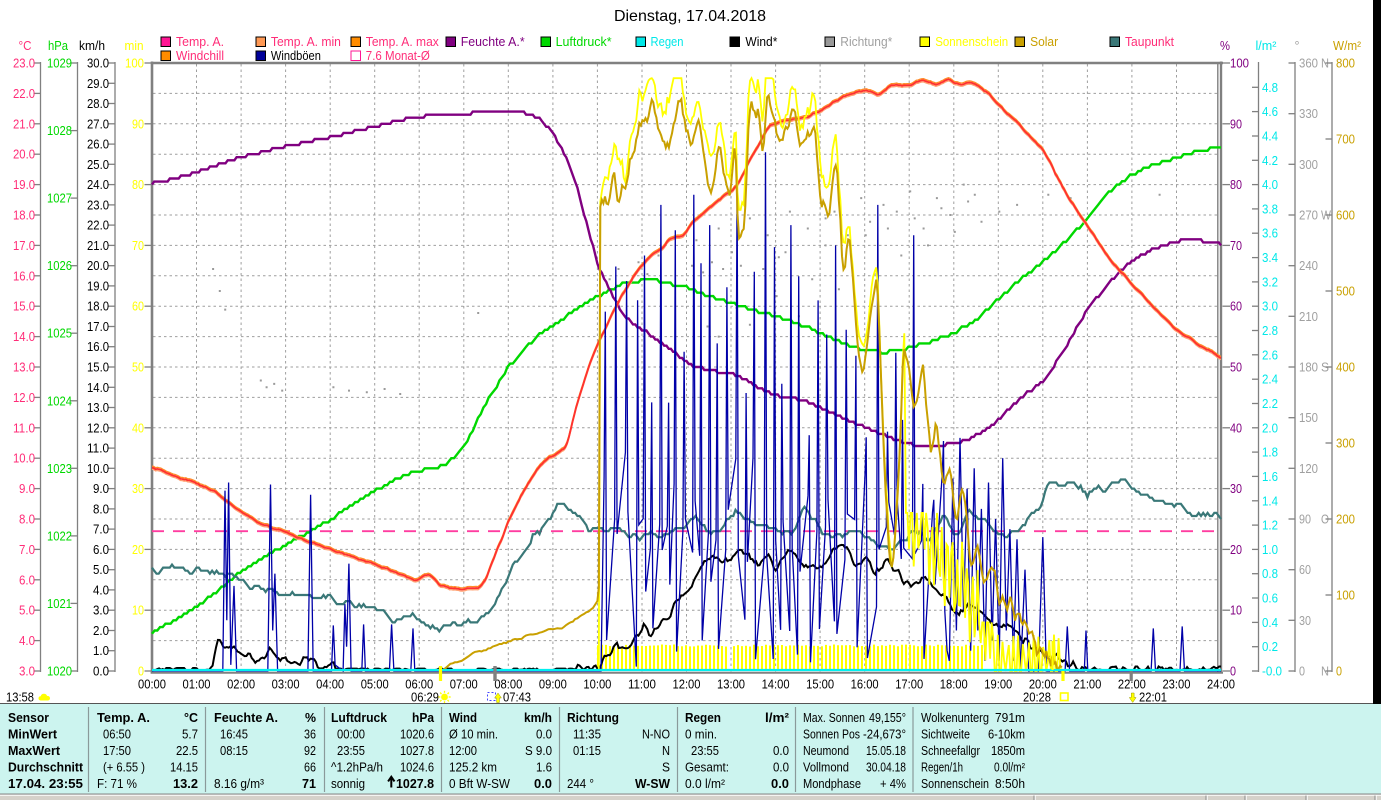  Describe the element at coordinates (24, 93) in the screenshot. I see `svg-text: 22.0` at that location.